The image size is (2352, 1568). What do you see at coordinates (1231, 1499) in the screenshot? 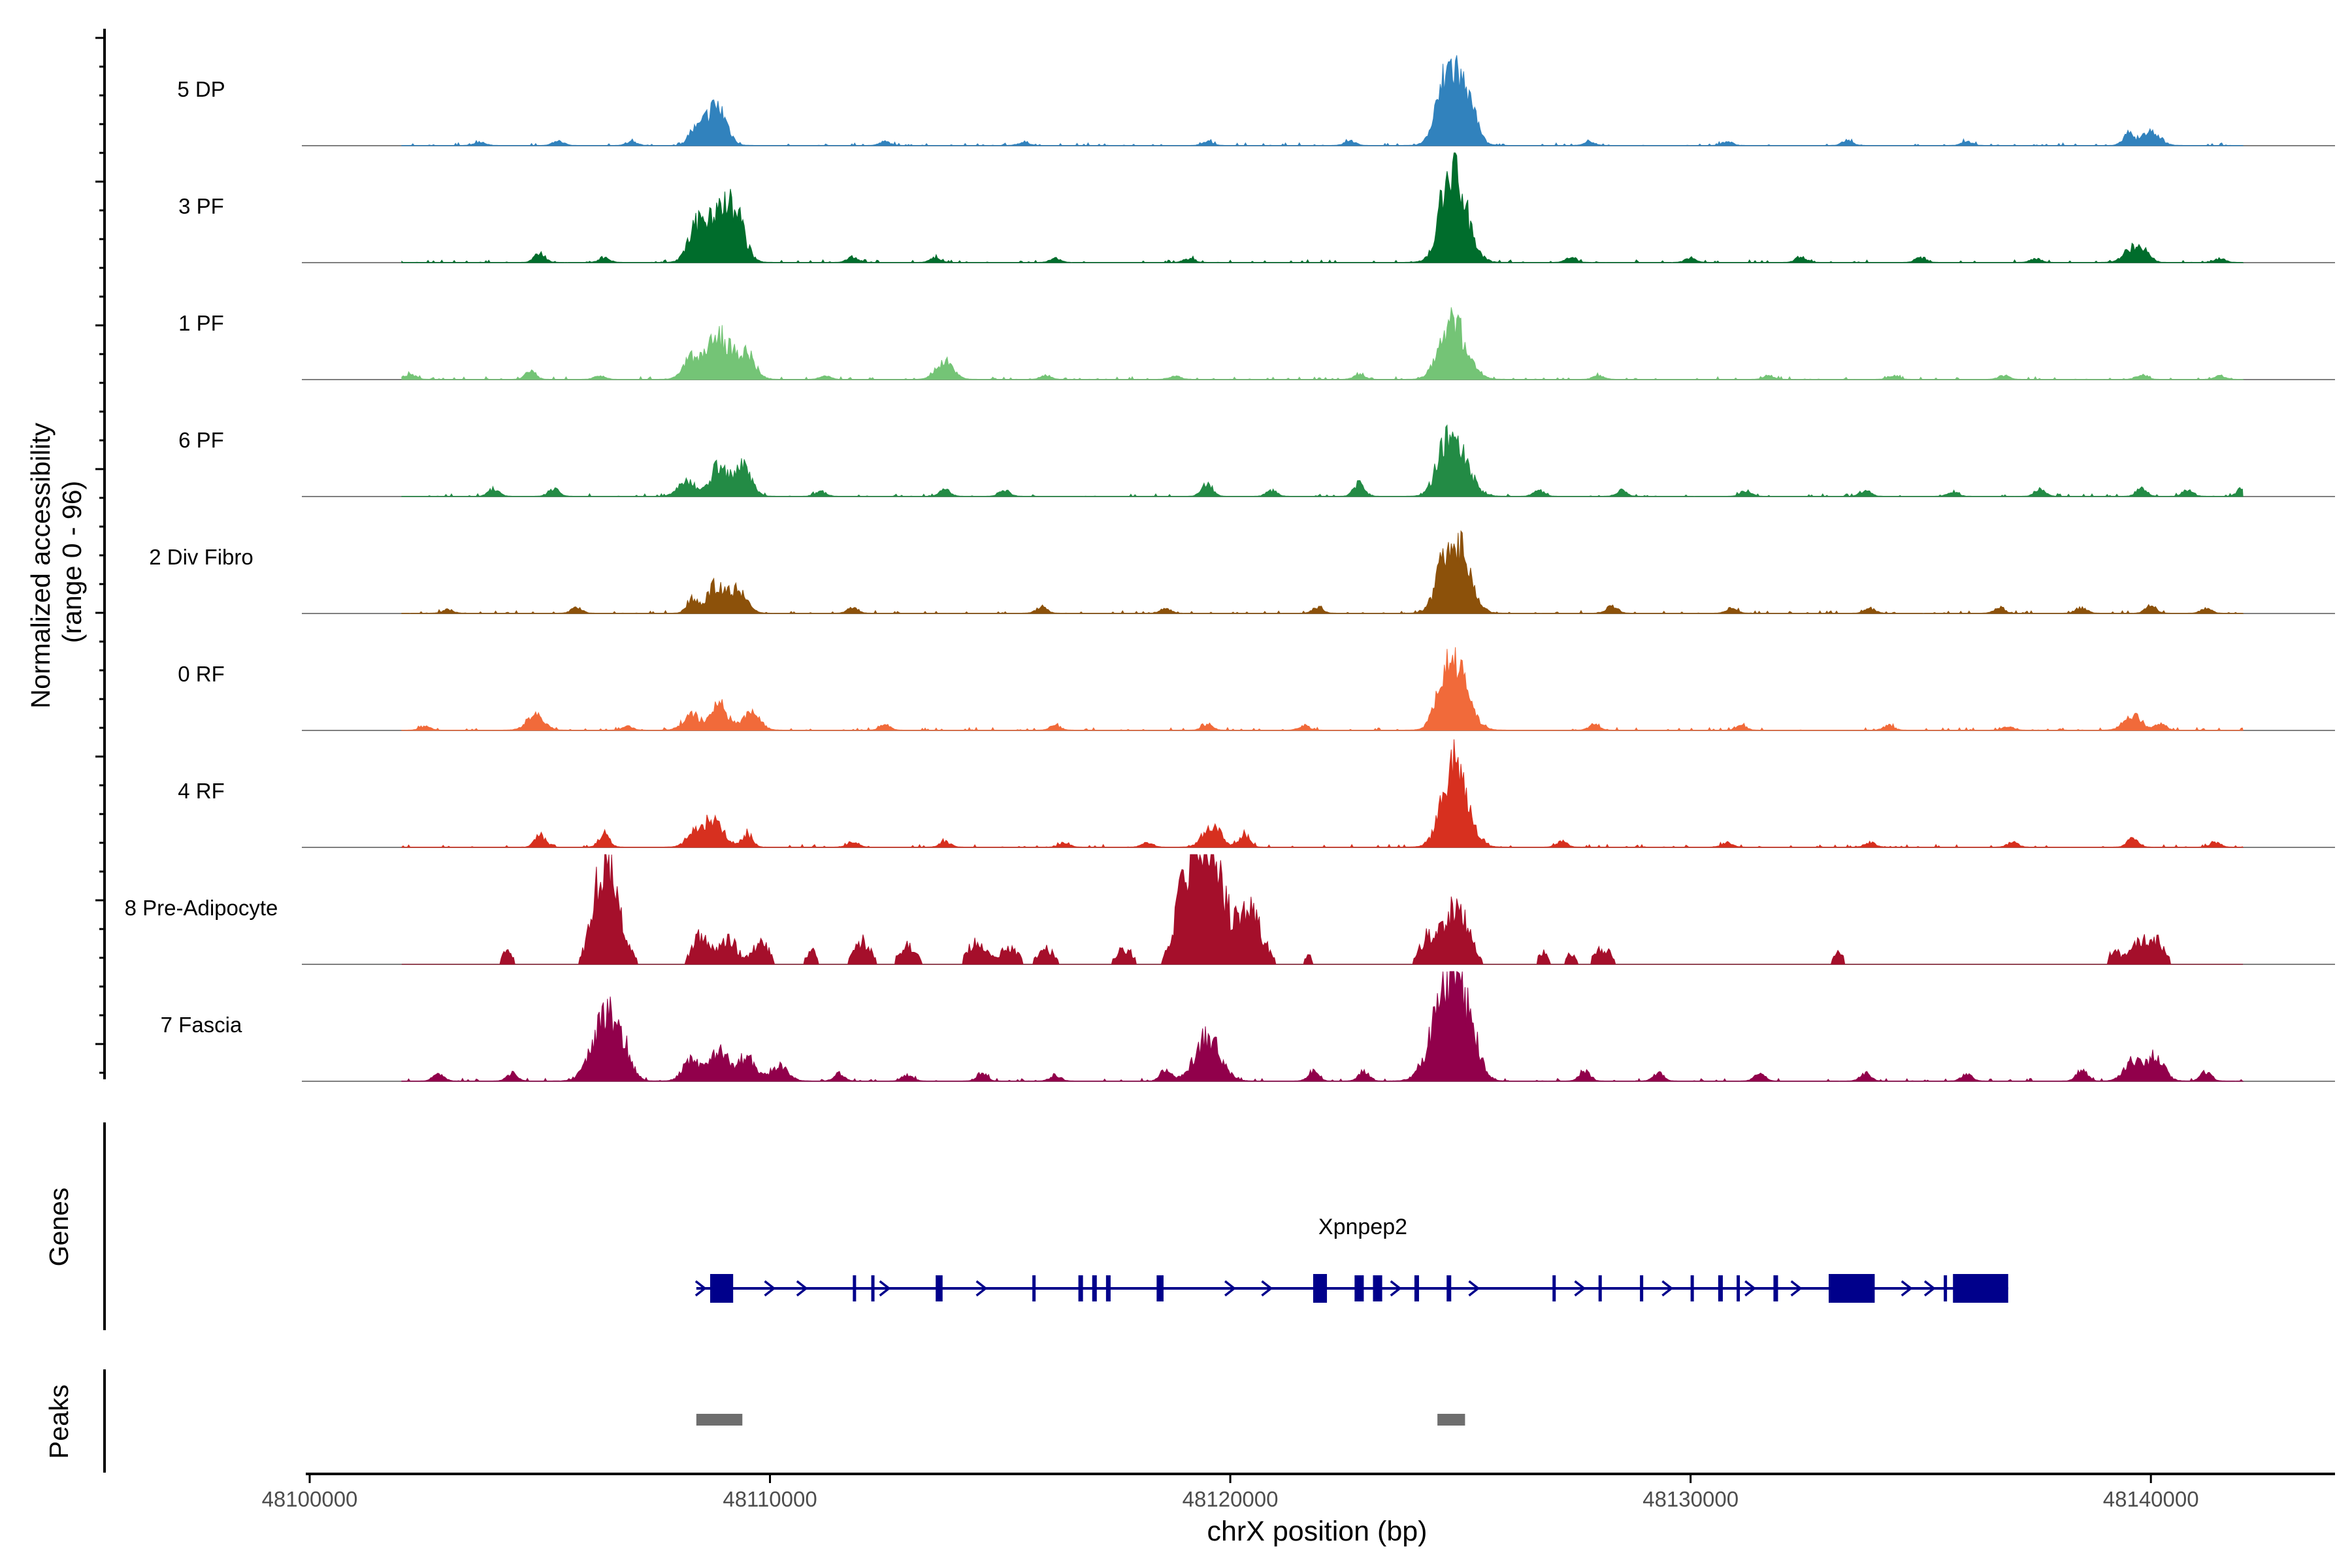
I see `x-tick-label: 48120000` at bounding box center [1231, 1499].